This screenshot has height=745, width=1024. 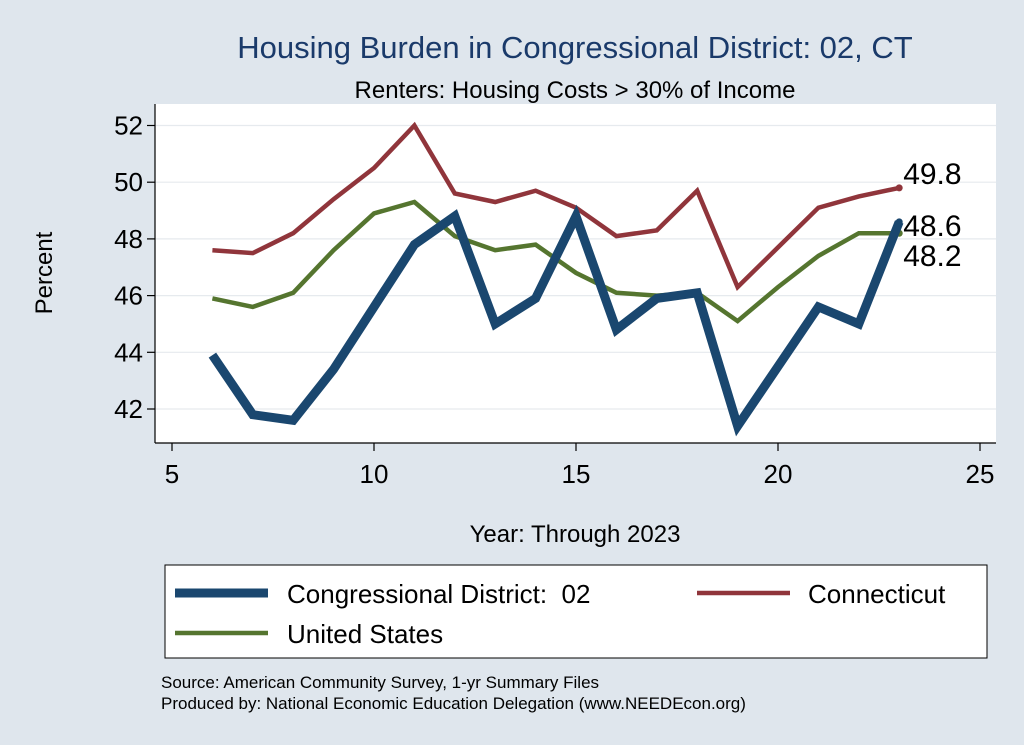 I want to click on end-label-us: 48.2, so click(x=932, y=256).